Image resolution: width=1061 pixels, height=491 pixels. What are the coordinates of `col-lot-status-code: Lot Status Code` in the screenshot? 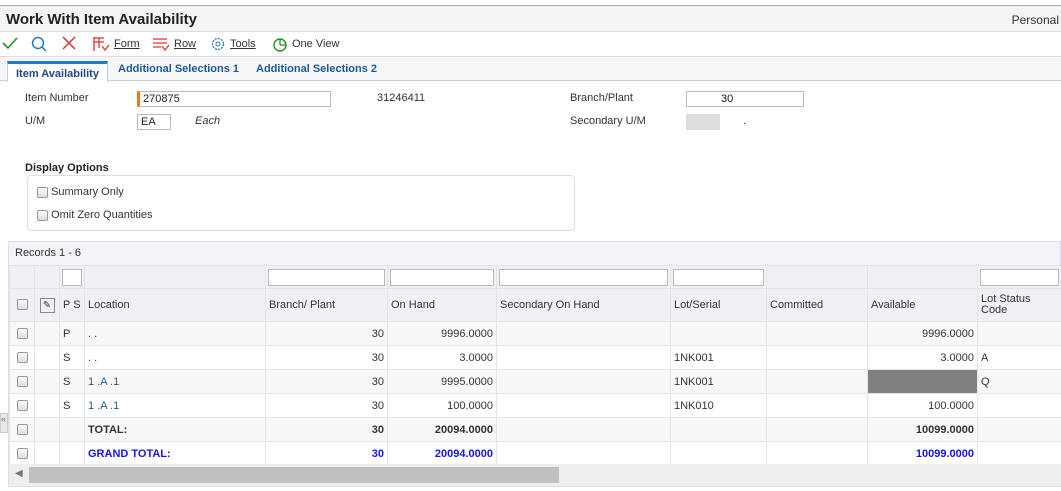 It's located at (1019, 305).